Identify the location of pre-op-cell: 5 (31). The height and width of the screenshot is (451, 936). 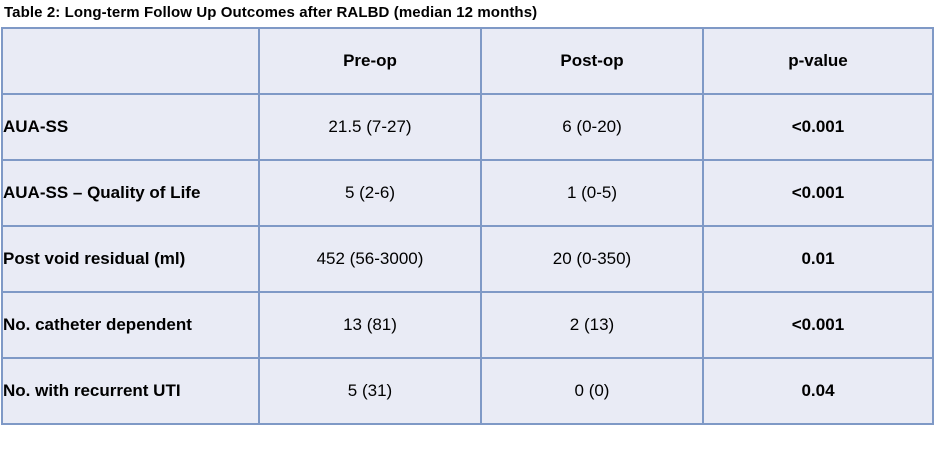
(370, 391).